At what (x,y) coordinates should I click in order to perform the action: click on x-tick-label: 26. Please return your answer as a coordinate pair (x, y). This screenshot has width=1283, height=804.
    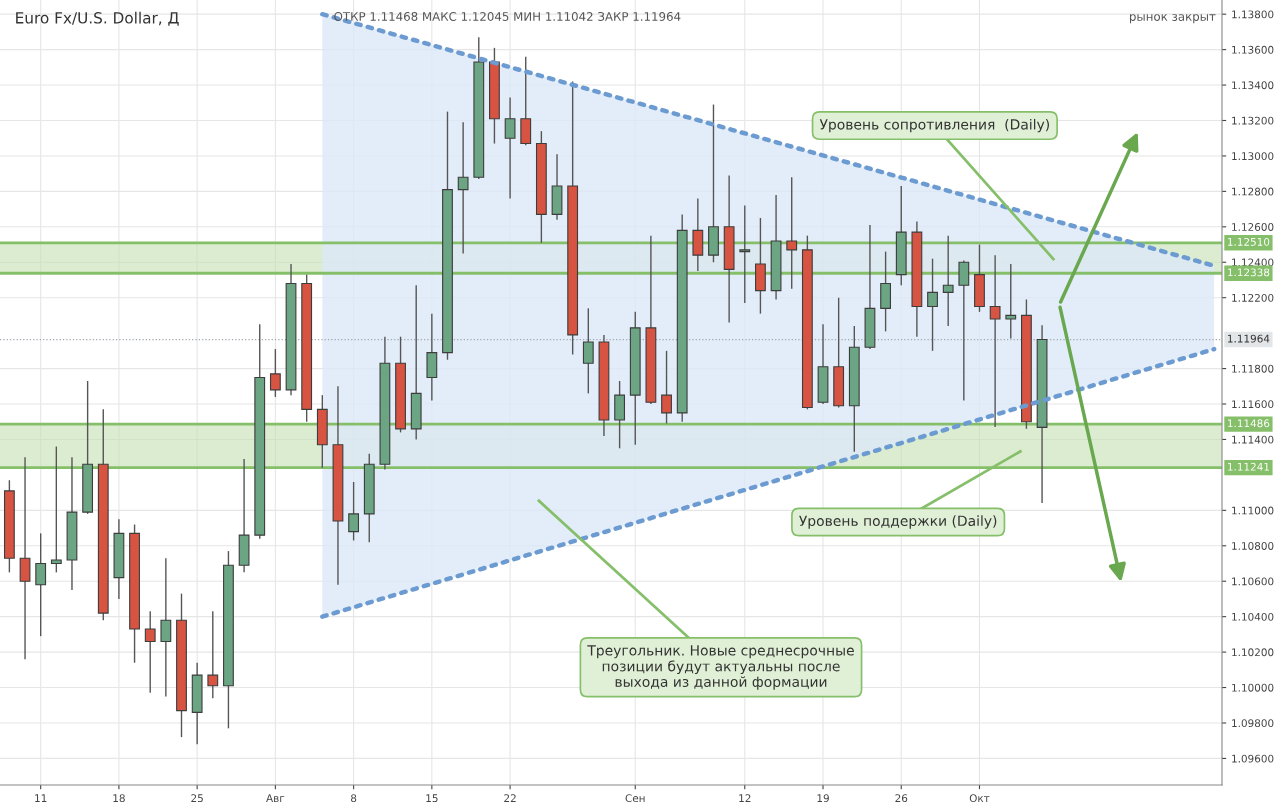
    Looking at the image, I should click on (901, 798).